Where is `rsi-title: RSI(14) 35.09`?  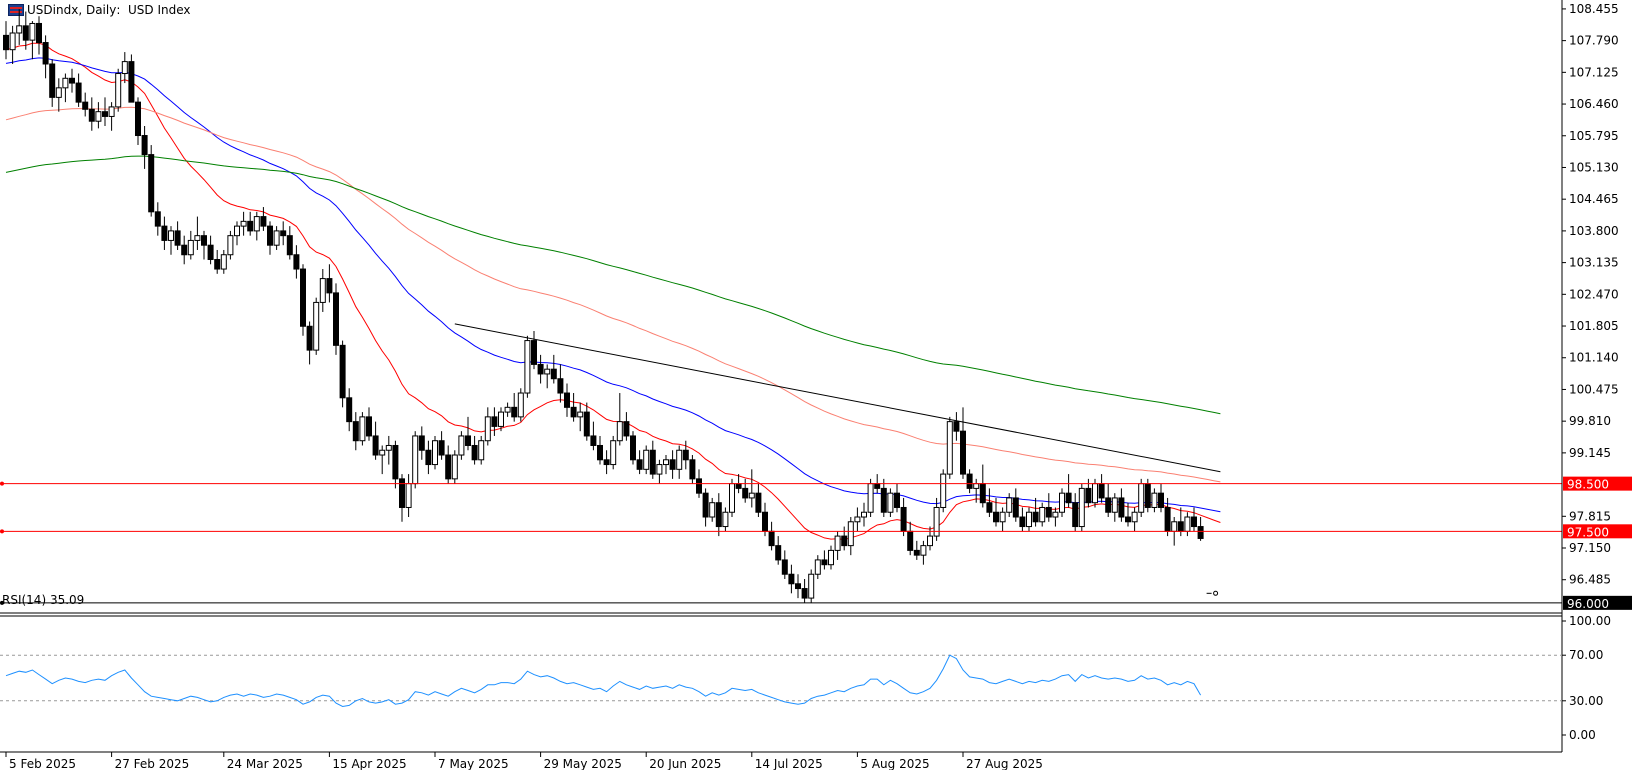
rsi-title: RSI(14) 35.09 is located at coordinates (43, 600).